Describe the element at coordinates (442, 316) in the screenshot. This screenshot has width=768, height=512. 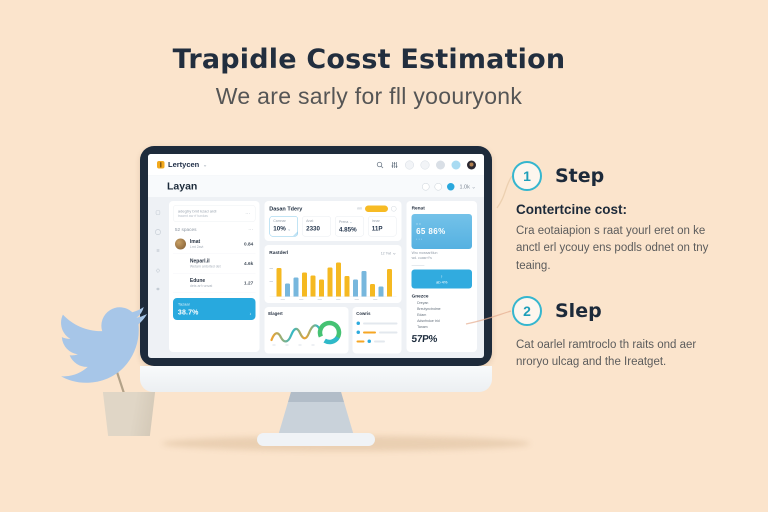
I see `breakdown-row: Edam` at that location.